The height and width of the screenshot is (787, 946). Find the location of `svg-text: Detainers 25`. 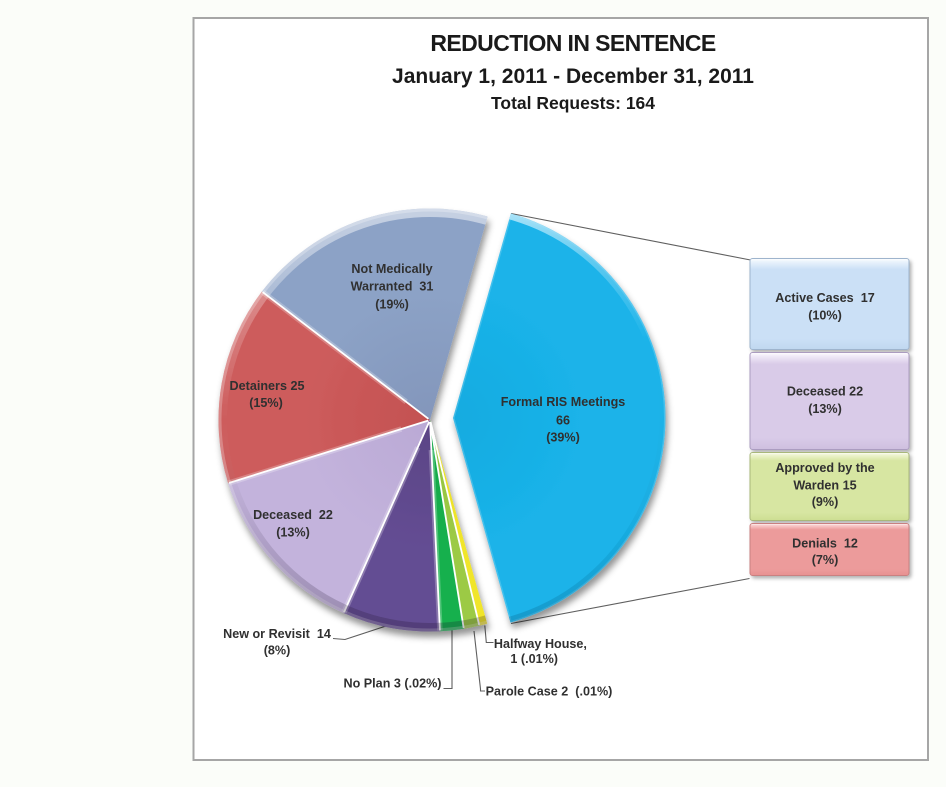

svg-text: Detainers 25 is located at coordinates (267, 386).